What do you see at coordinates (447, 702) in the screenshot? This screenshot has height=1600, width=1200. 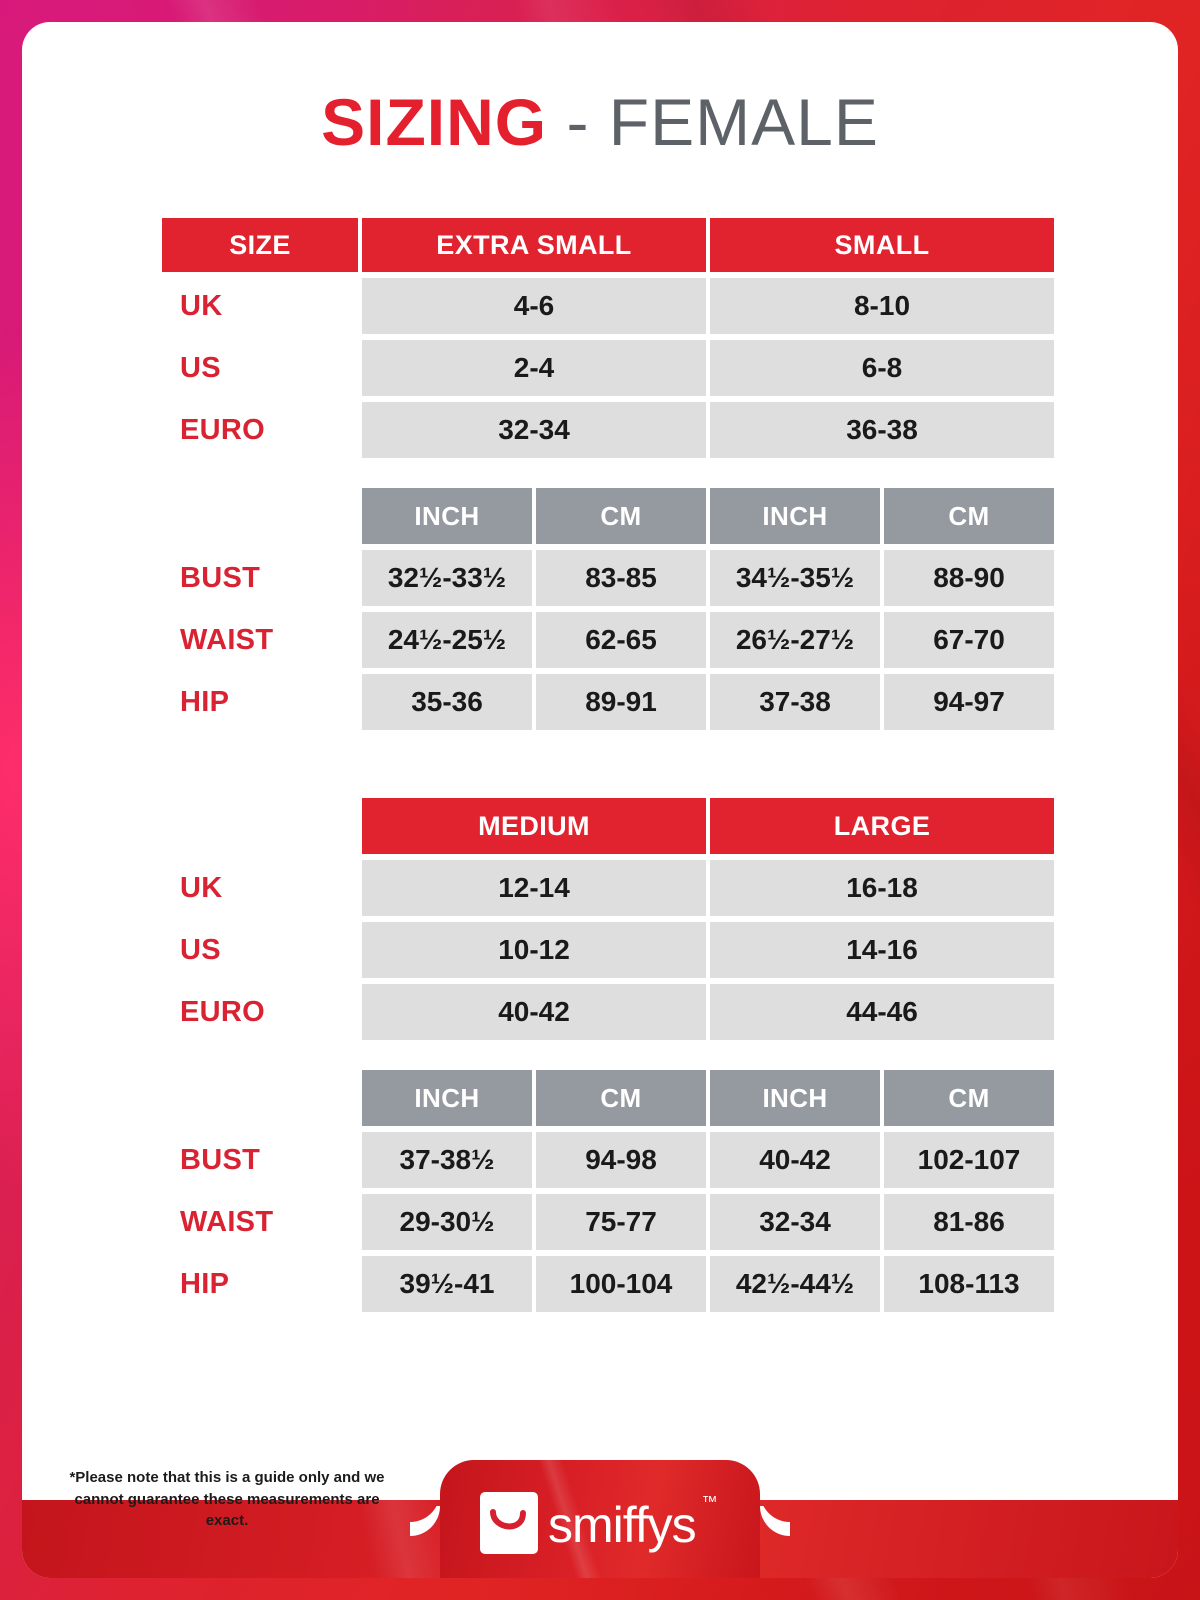 I see `cell-hip-xs-inch: 35-36` at bounding box center [447, 702].